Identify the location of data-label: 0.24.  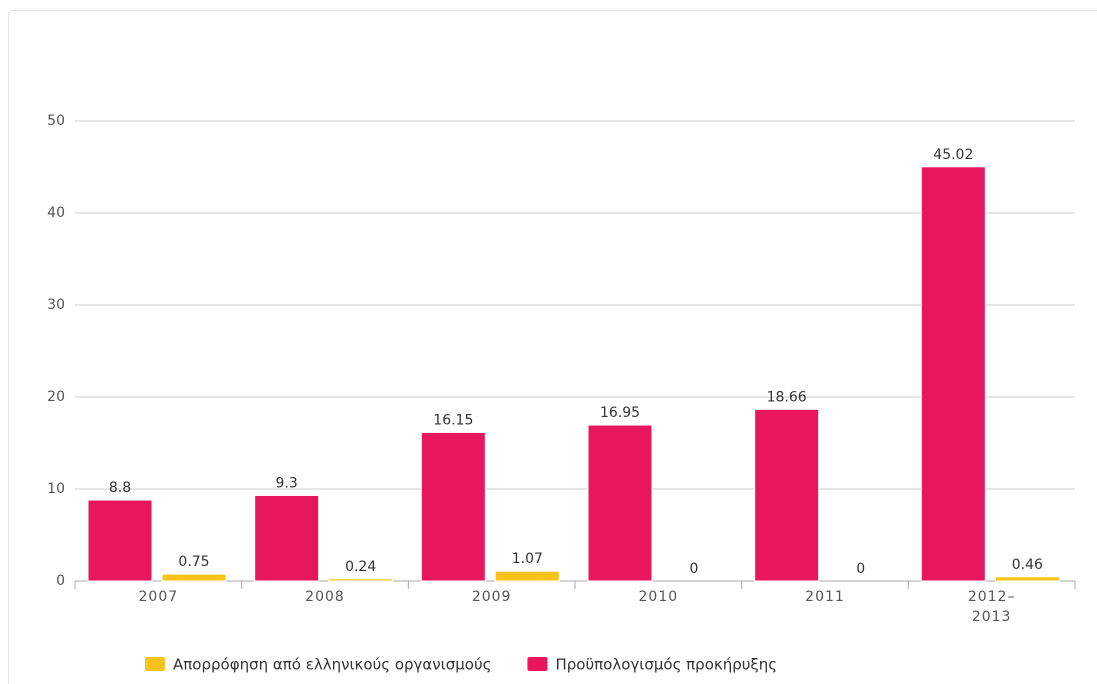
(360, 567).